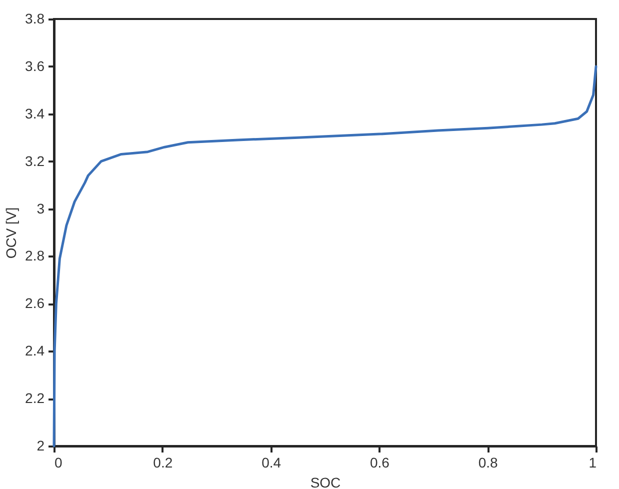  What do you see at coordinates (35, 398) in the screenshot?
I see `y-tick-label: 2.2` at bounding box center [35, 398].